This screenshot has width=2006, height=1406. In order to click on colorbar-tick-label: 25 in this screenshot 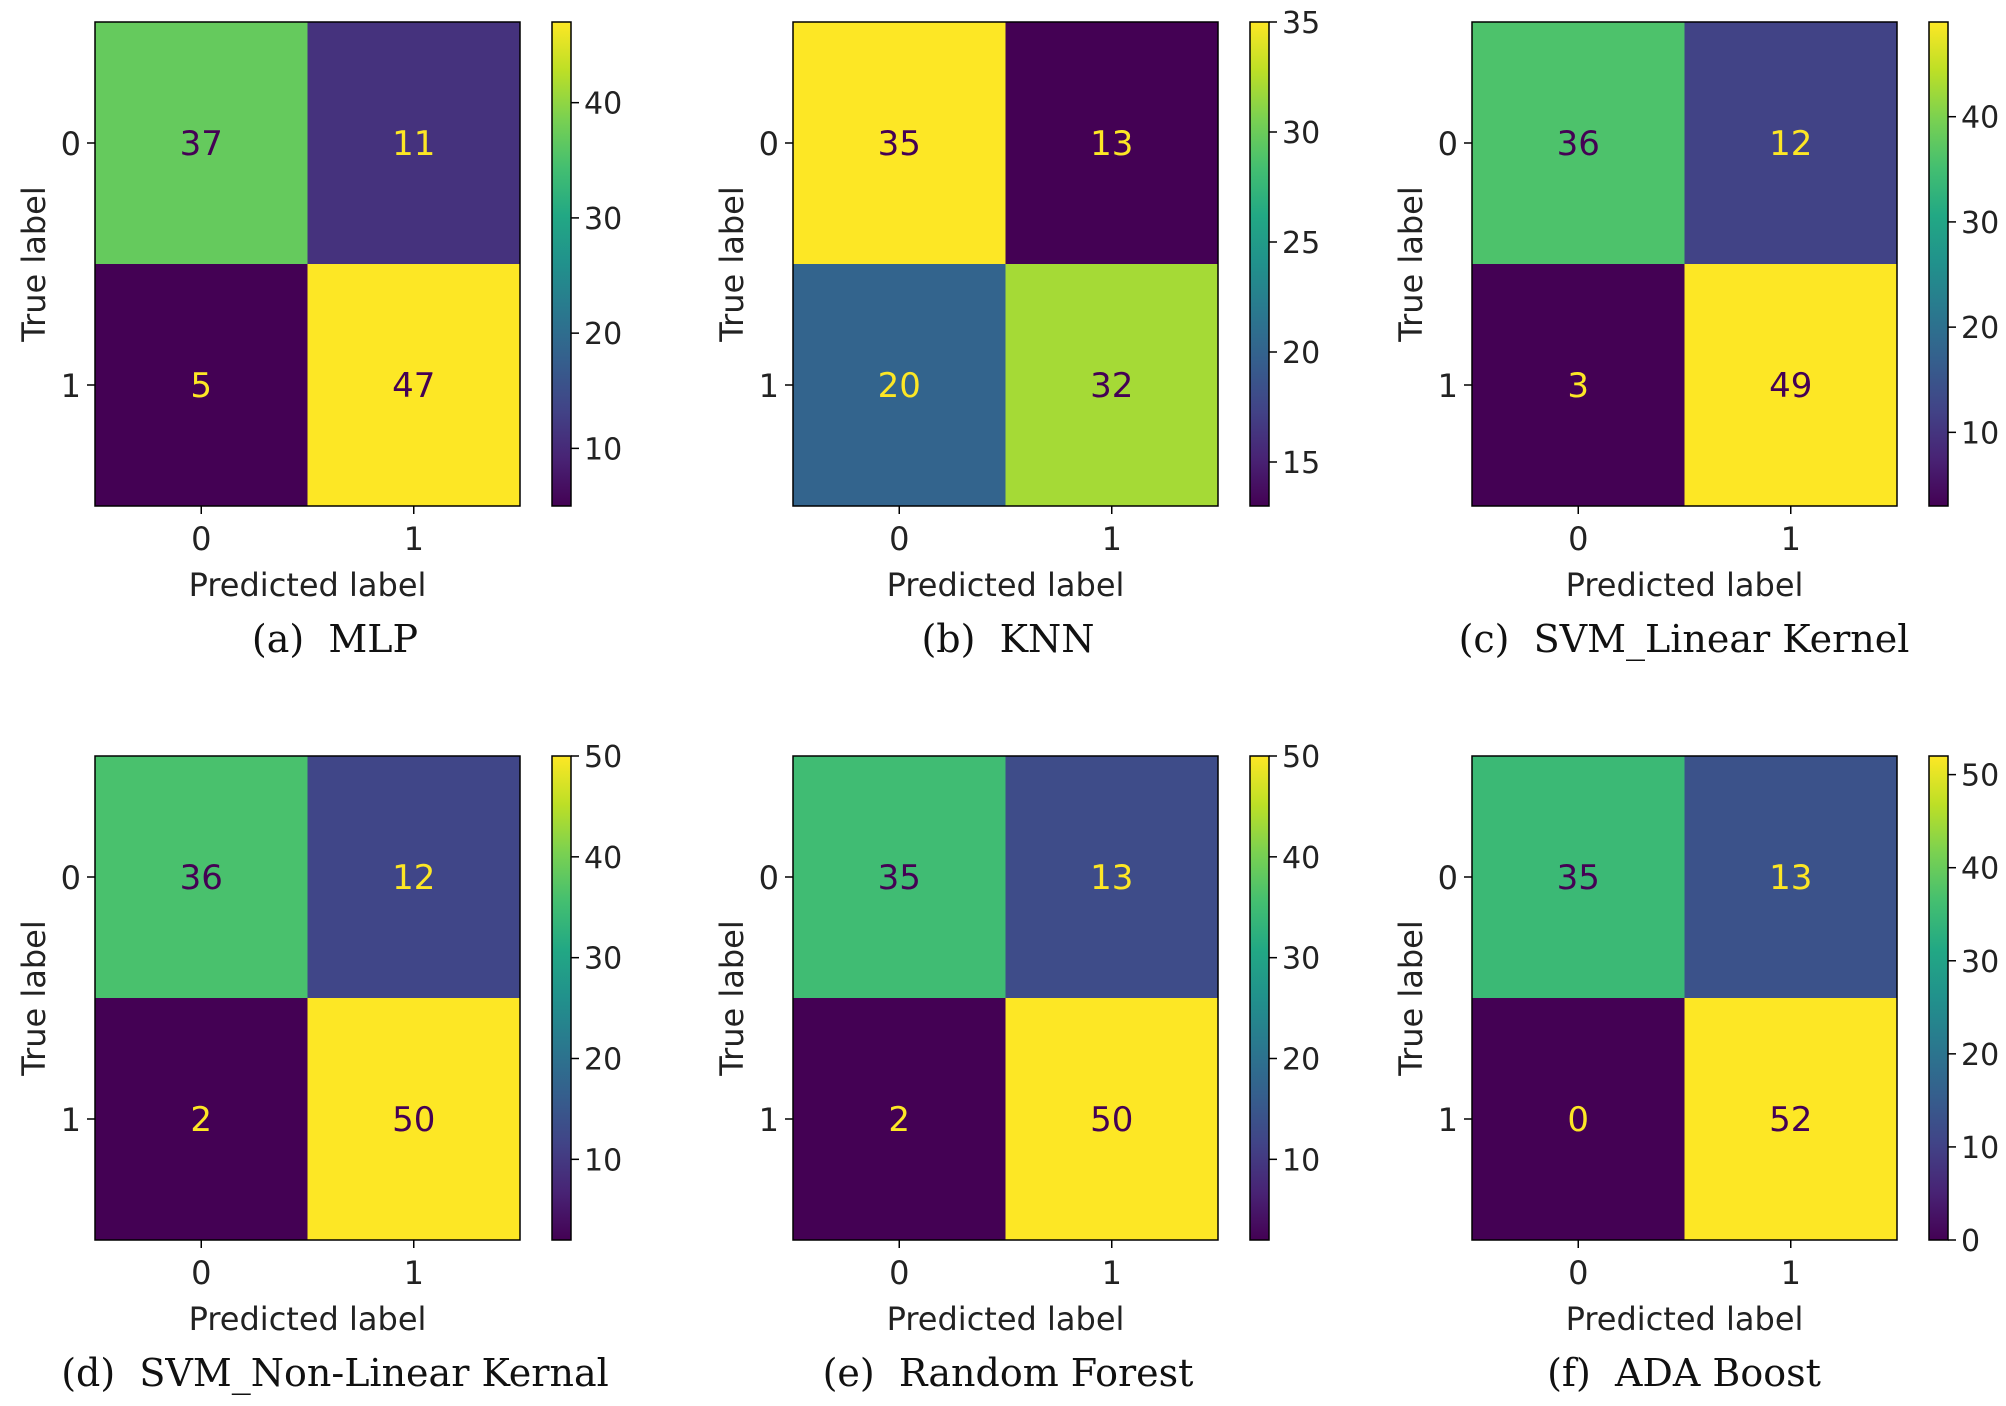, I will do `click(1301, 243)`.